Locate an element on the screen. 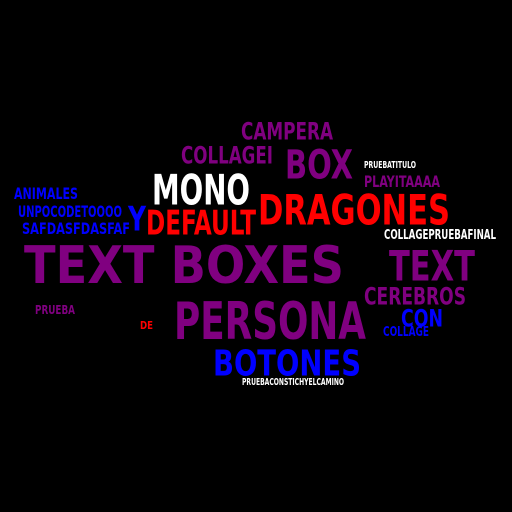 This screenshot has width=512, height=512. word-safdasfdasfaf: SAFDASFDASFAF is located at coordinates (76, 228).